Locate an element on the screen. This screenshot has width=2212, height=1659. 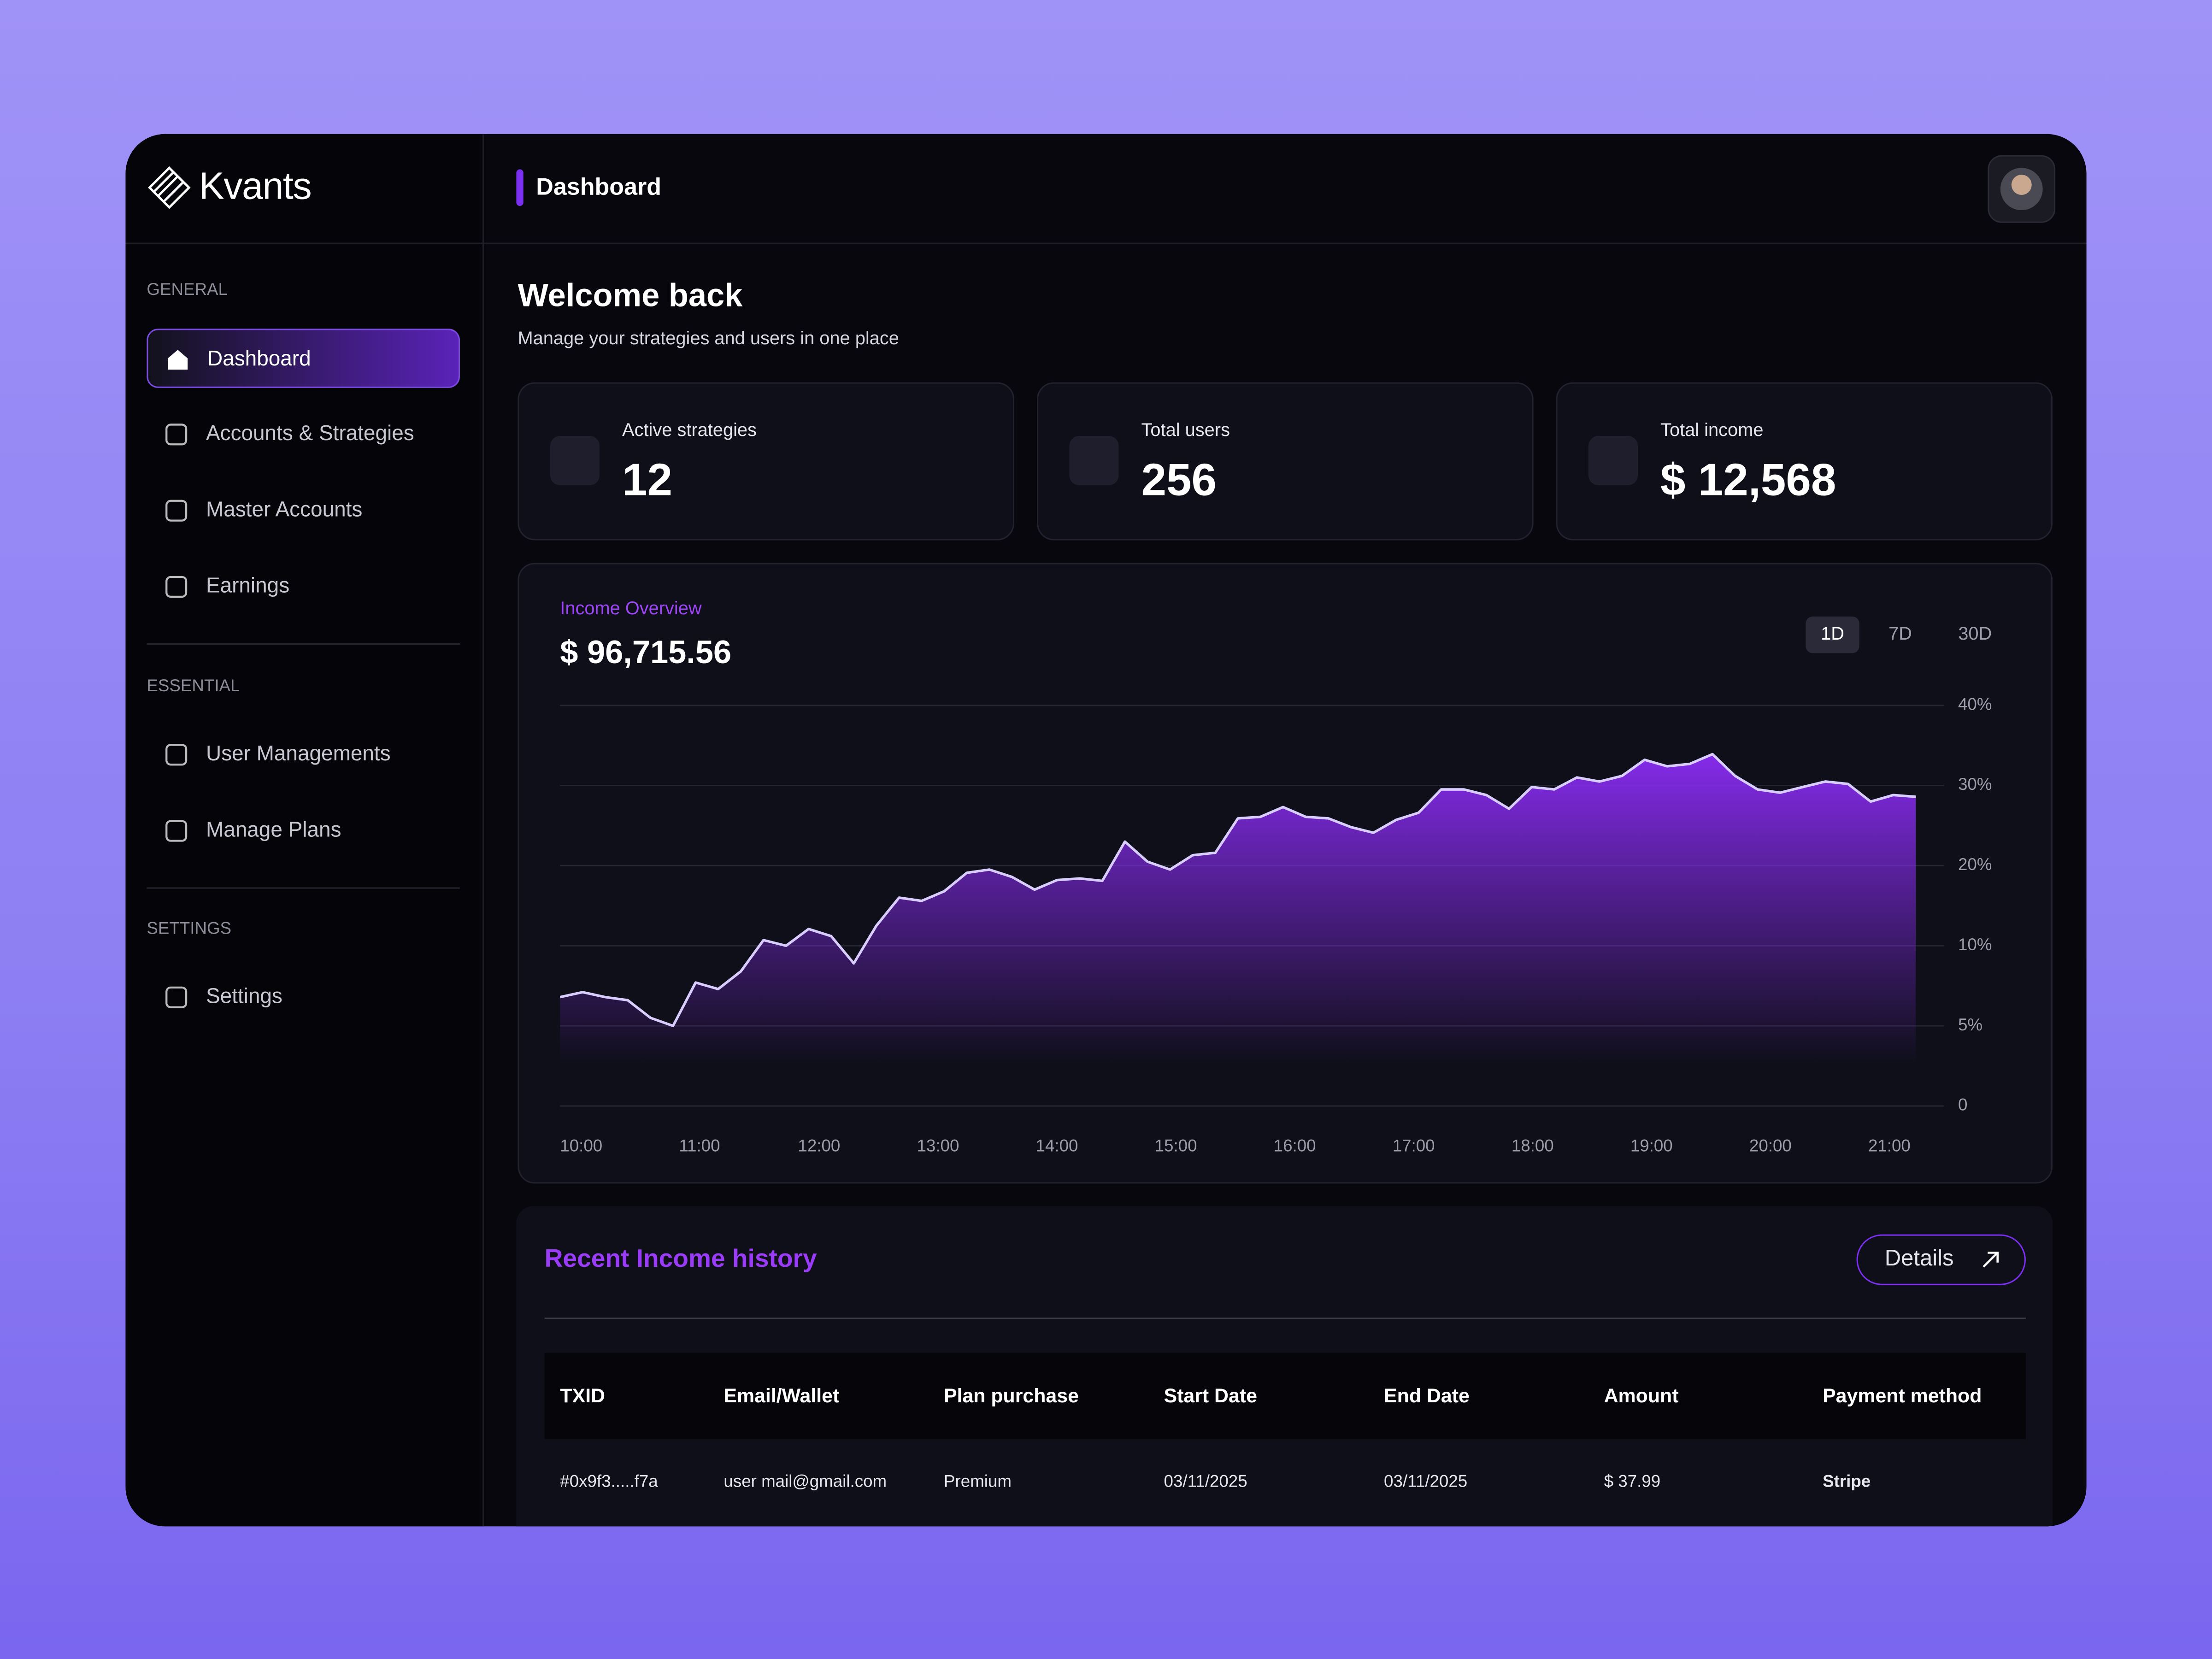
table-title: Recent Income history is located at coordinates (680, 1258).